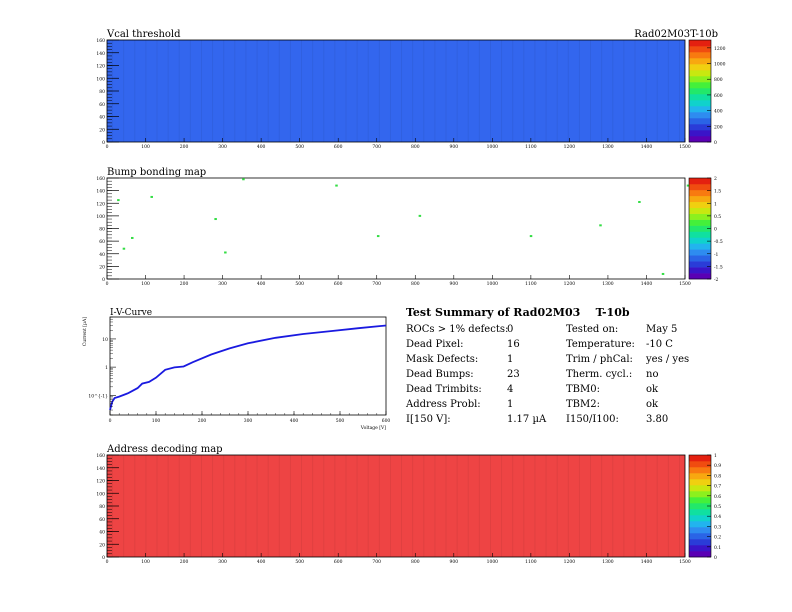  I want to click on x-tick-label: 800, so click(415, 147).